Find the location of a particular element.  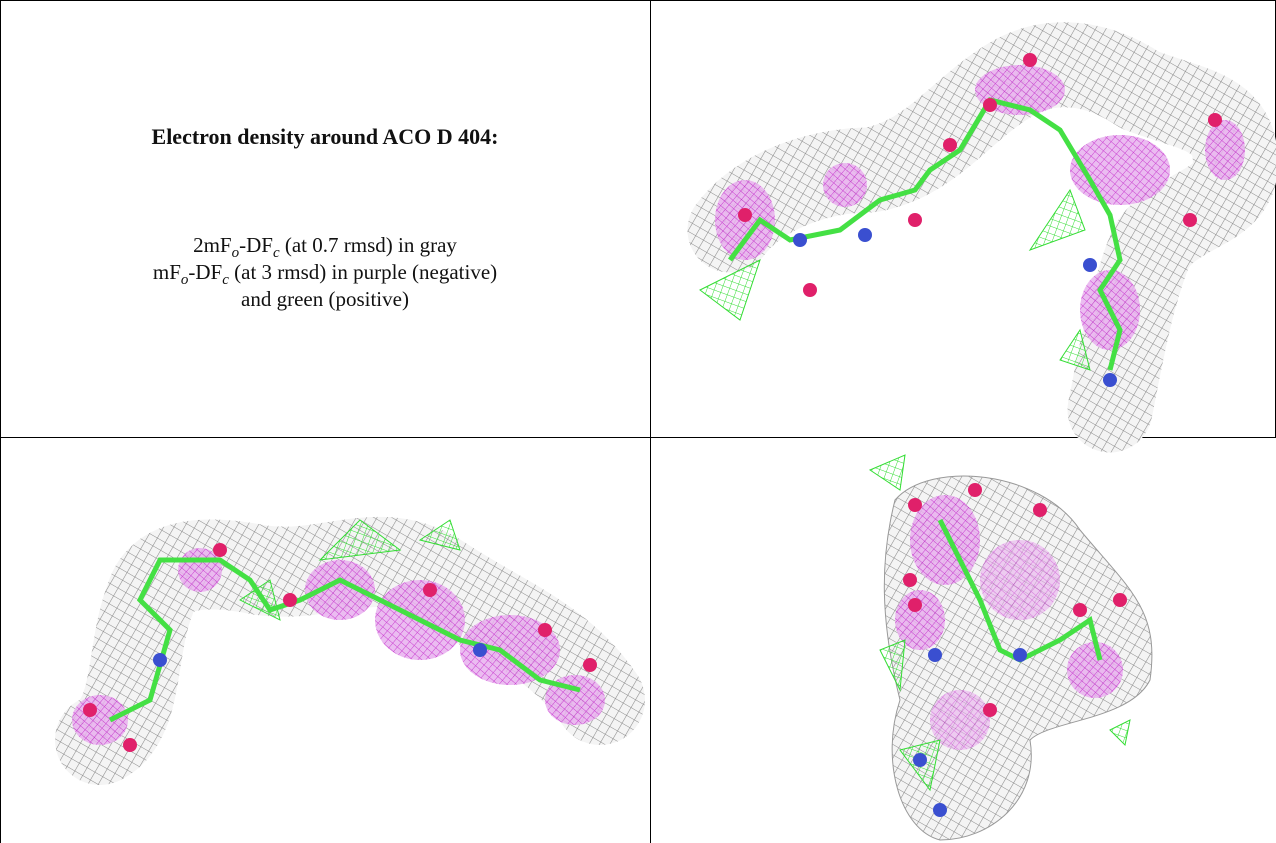

caption-line: mFo-DFc (at 3 rmsd) in purple (negative) is located at coordinates (325, 274).